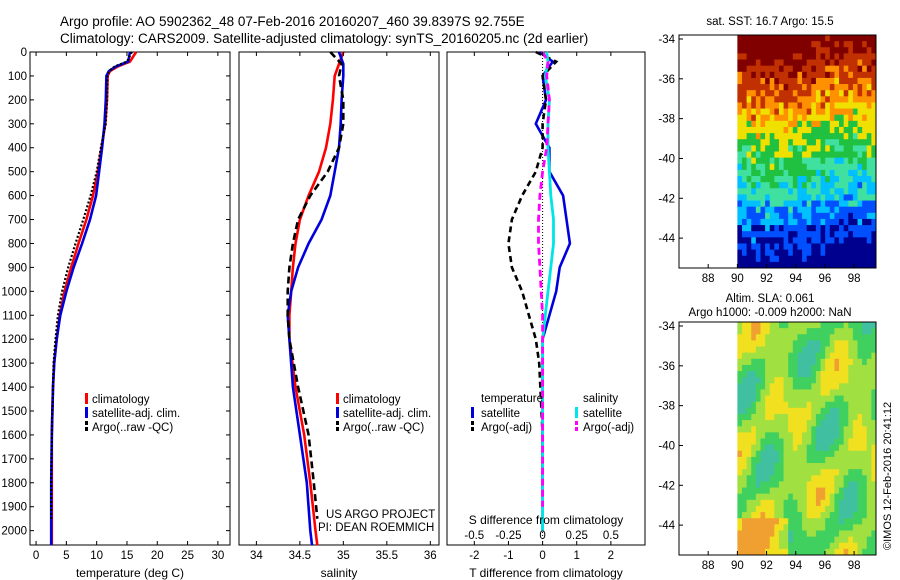  I want to click on lon-tick-label: 96, so click(825, 279).